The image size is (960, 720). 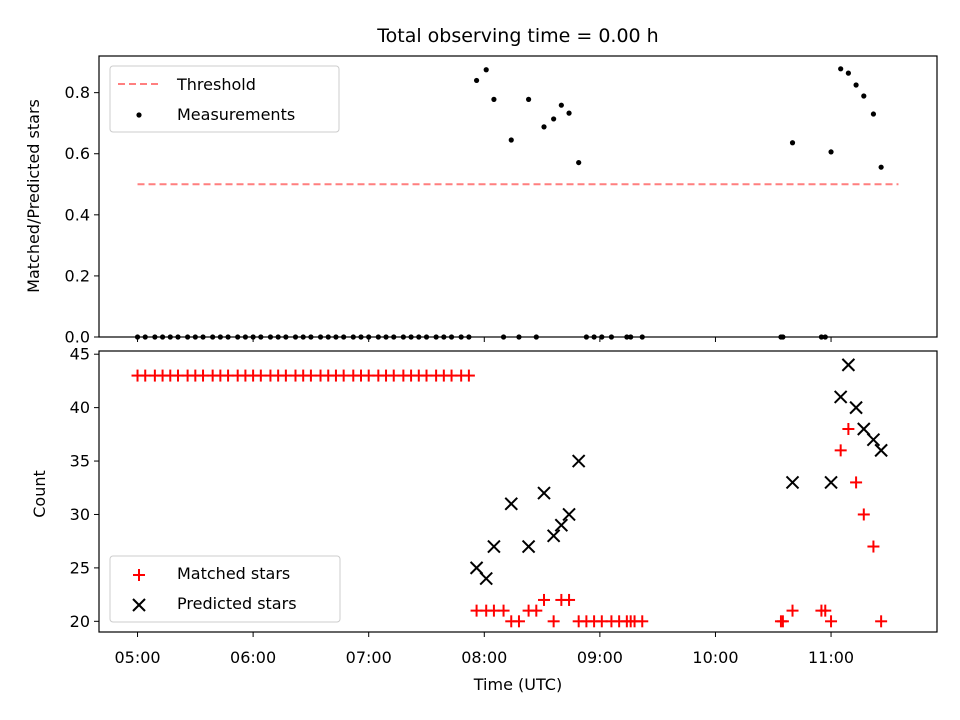 What do you see at coordinates (77, 153) in the screenshot?
I see `top-y-tick-label: 0.6` at bounding box center [77, 153].